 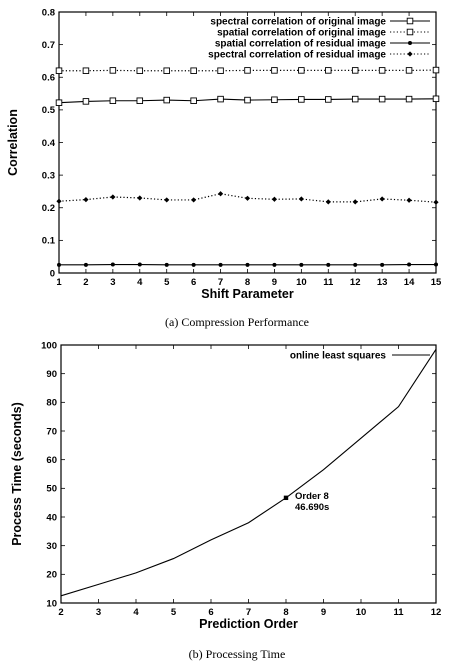 I want to click on x-tick-label: 1, so click(x=59, y=282).